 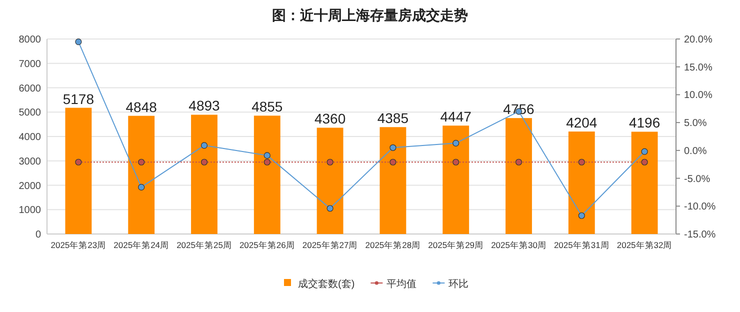 I want to click on x-tick-label: 2025年第25周, so click(x=204, y=245).